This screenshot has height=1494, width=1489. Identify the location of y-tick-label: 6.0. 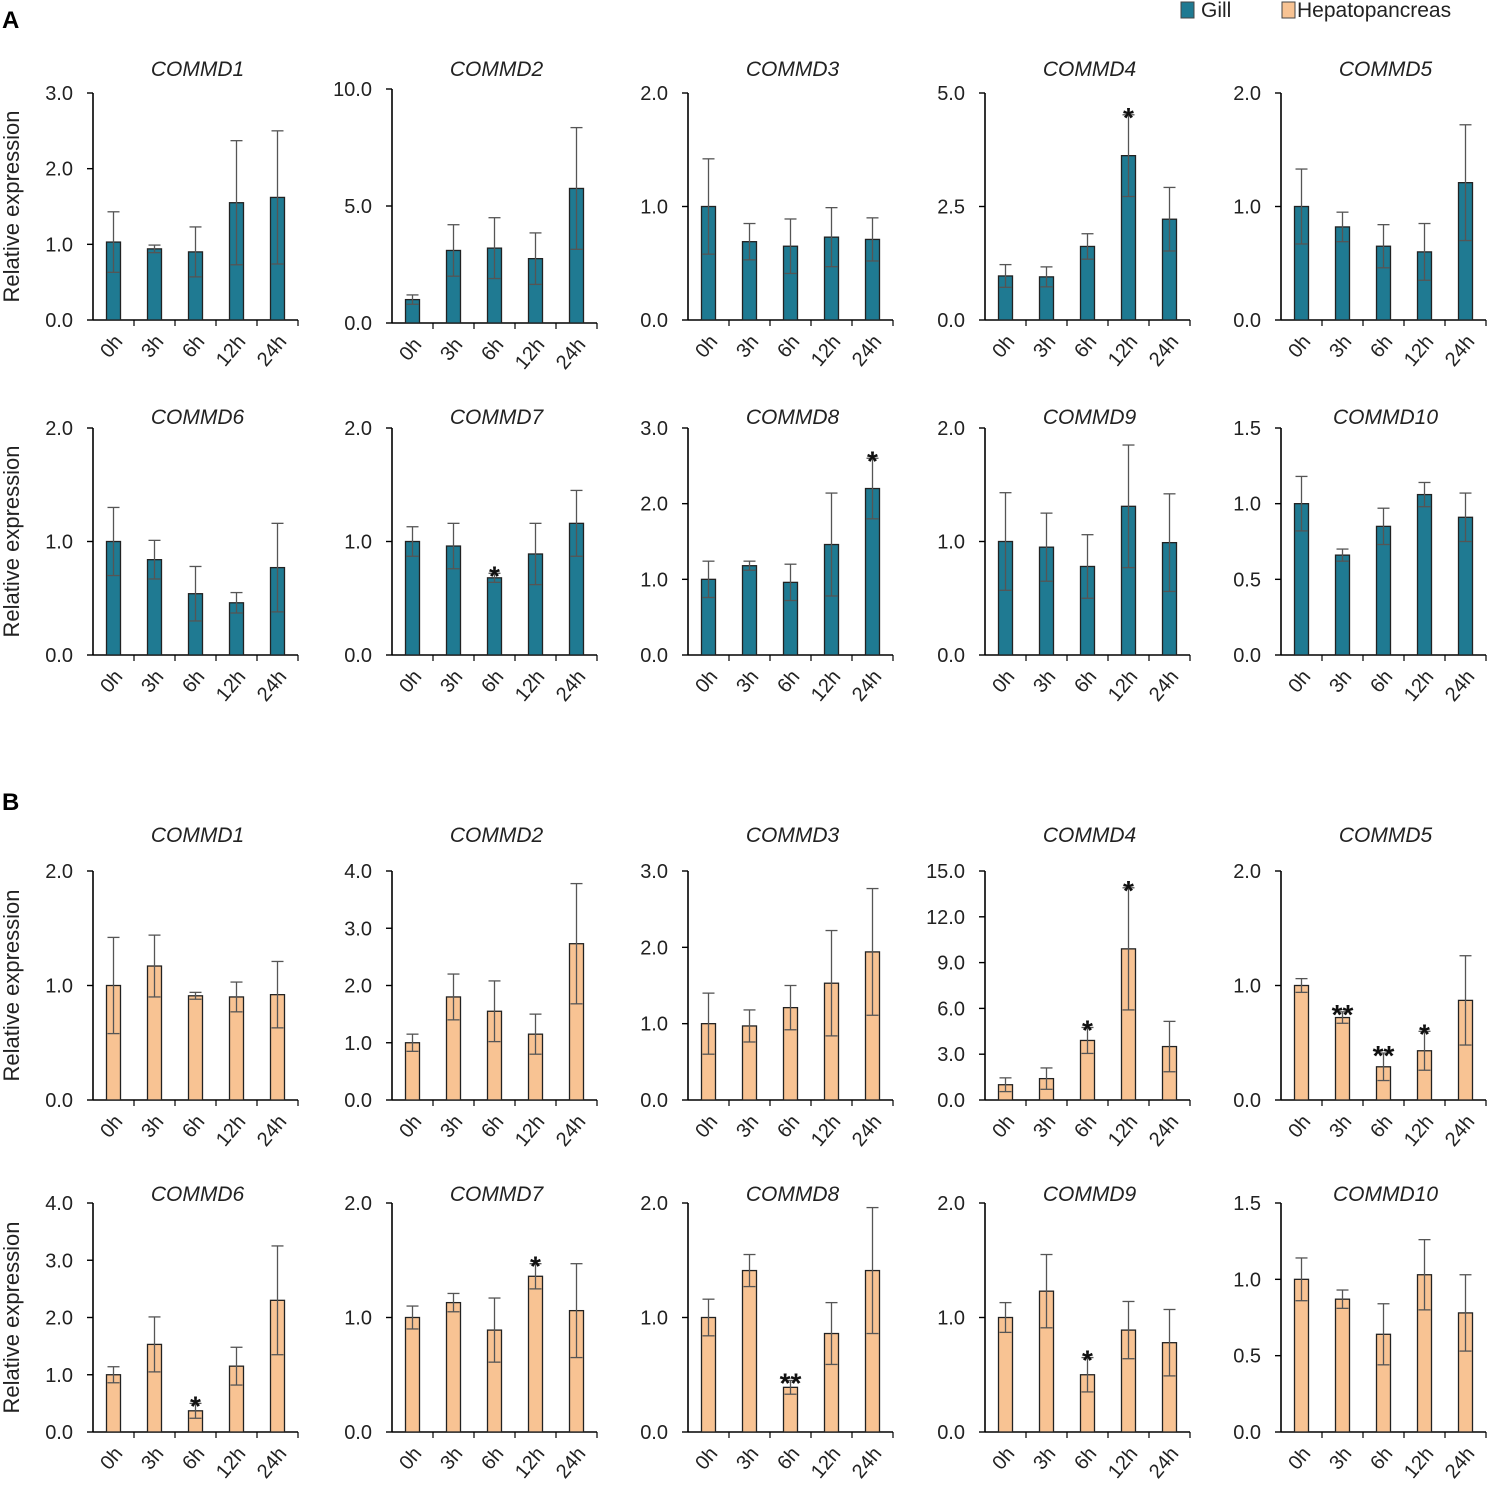
(951, 1009).